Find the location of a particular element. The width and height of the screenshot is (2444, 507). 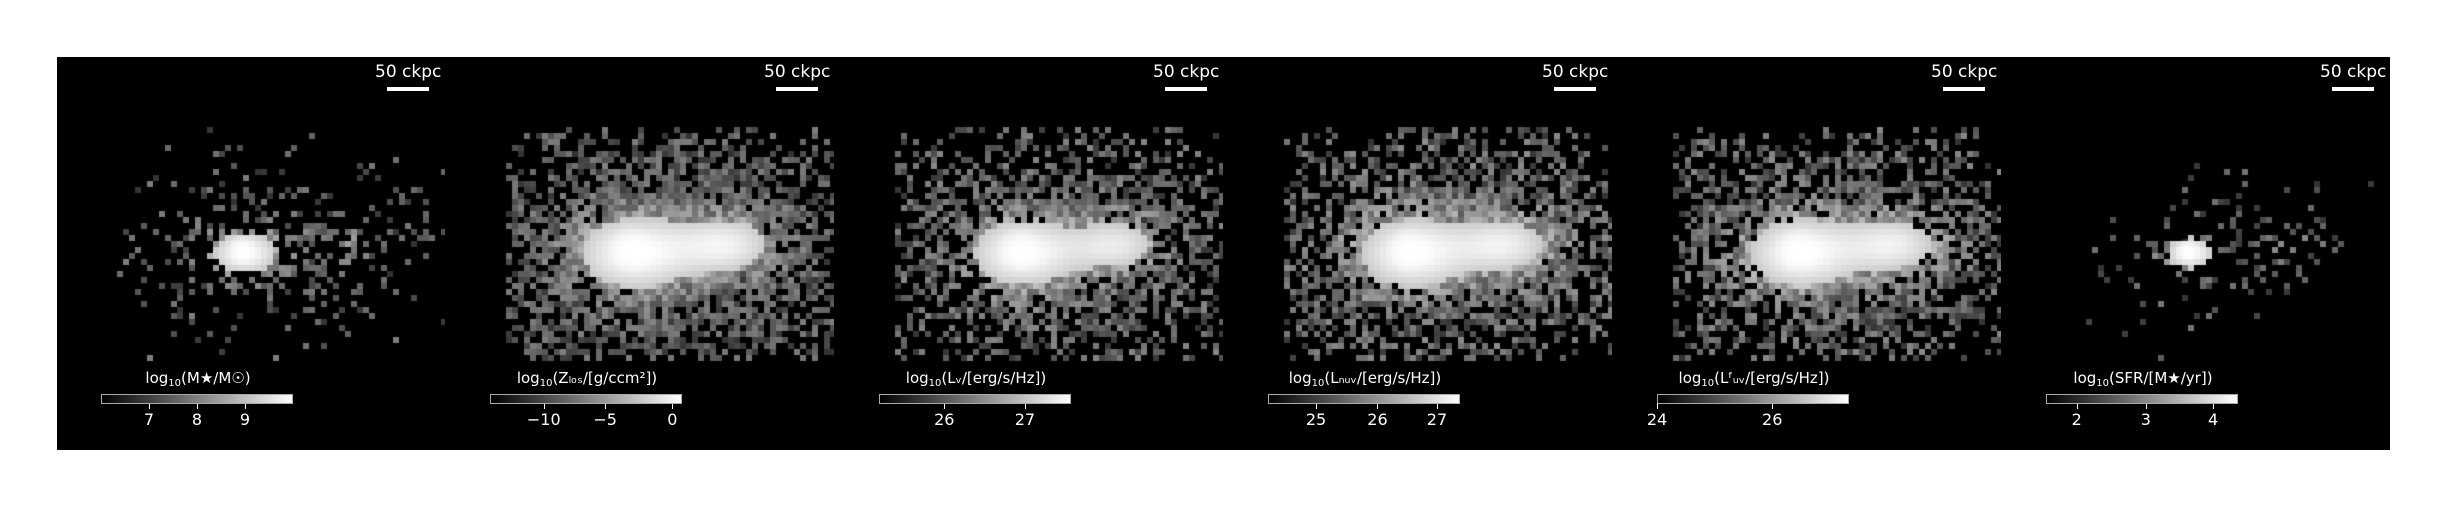

colorbar-tick-label: 8 is located at coordinates (197, 419).